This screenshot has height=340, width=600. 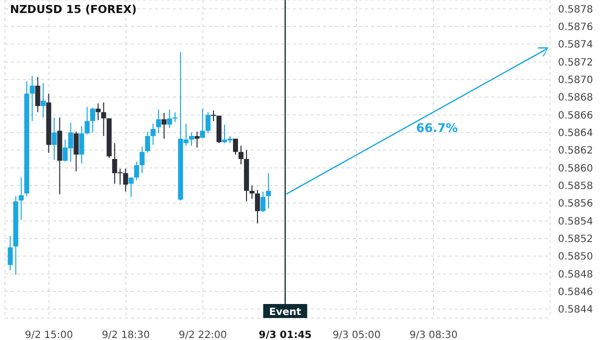 What do you see at coordinates (48, 335) in the screenshot?
I see `x-tick-label: 9/2 15:00` at bounding box center [48, 335].